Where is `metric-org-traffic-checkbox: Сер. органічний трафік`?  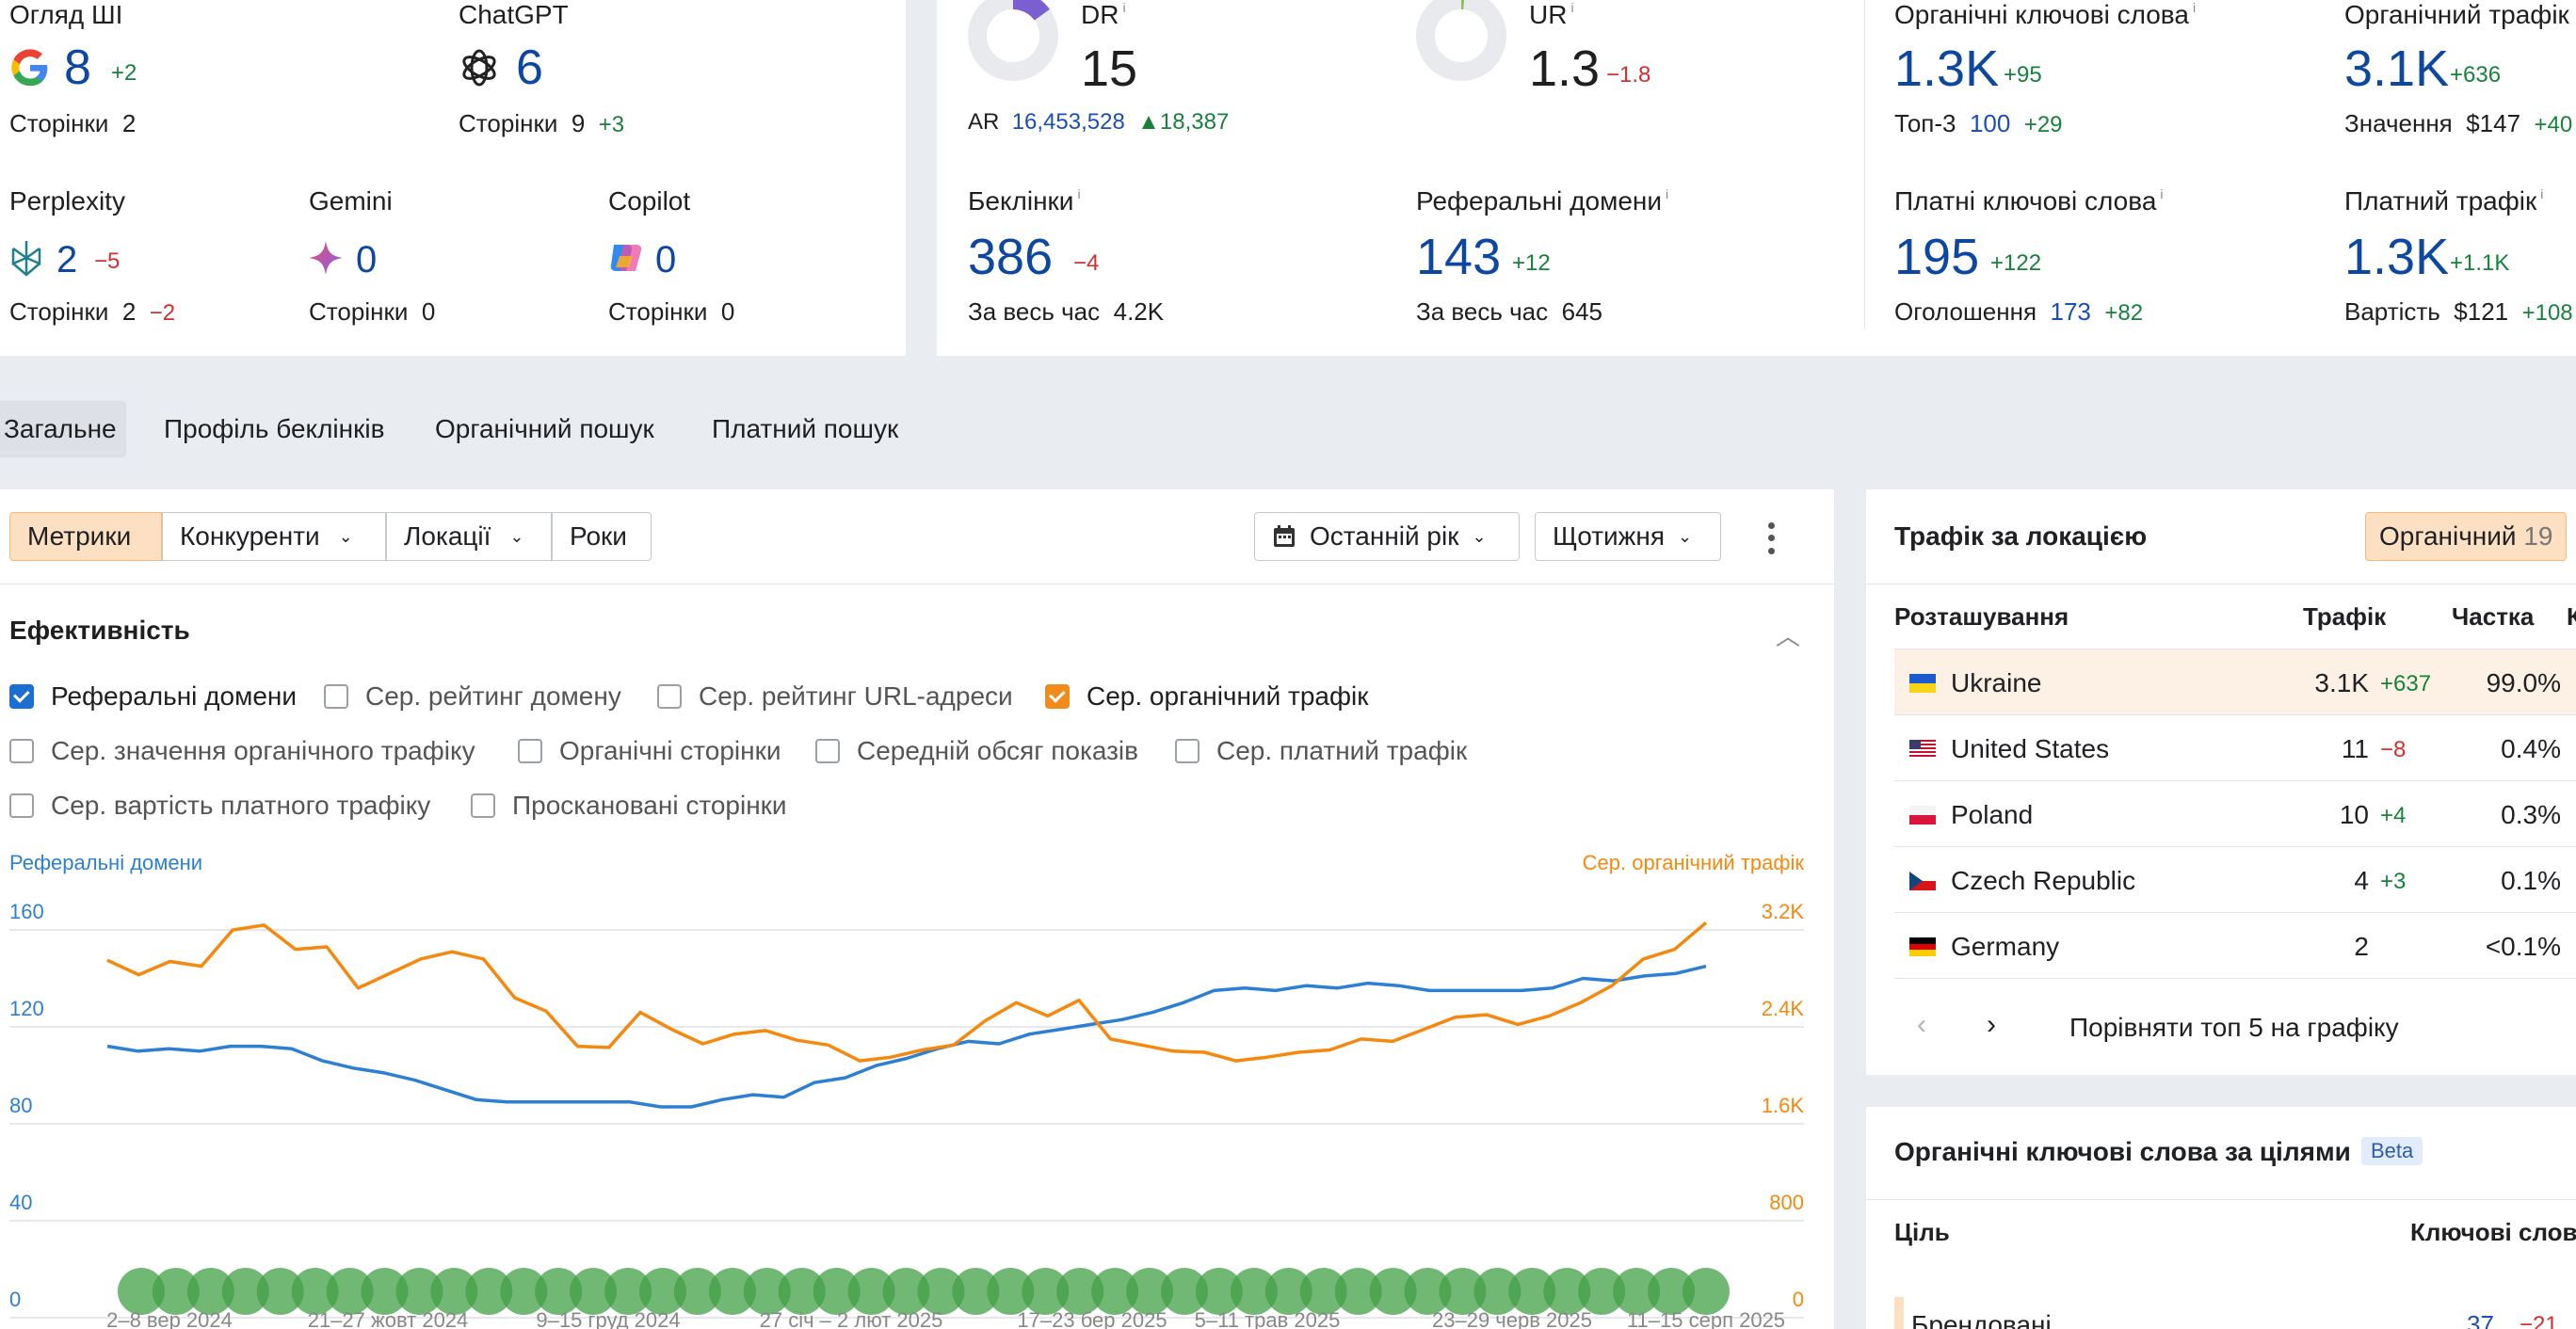
metric-org-traffic-checkbox: Сер. органічний трафік is located at coordinates (1207, 696).